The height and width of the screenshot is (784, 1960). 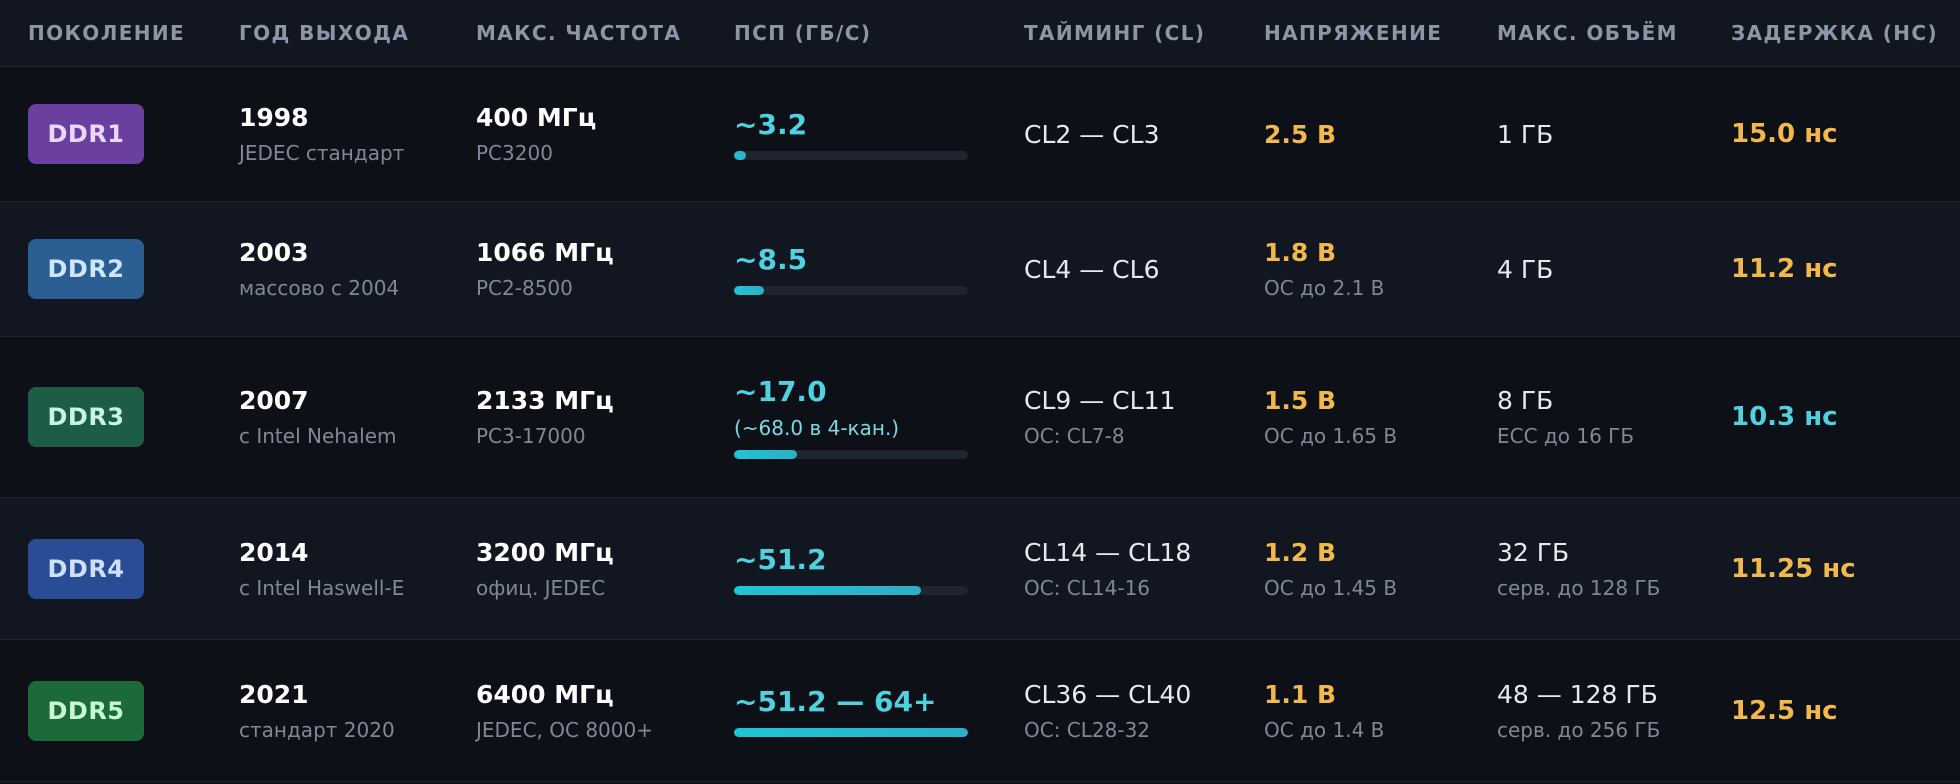 What do you see at coordinates (322, 153) in the screenshot?
I see `release-note: JEDEC стандарт` at bounding box center [322, 153].